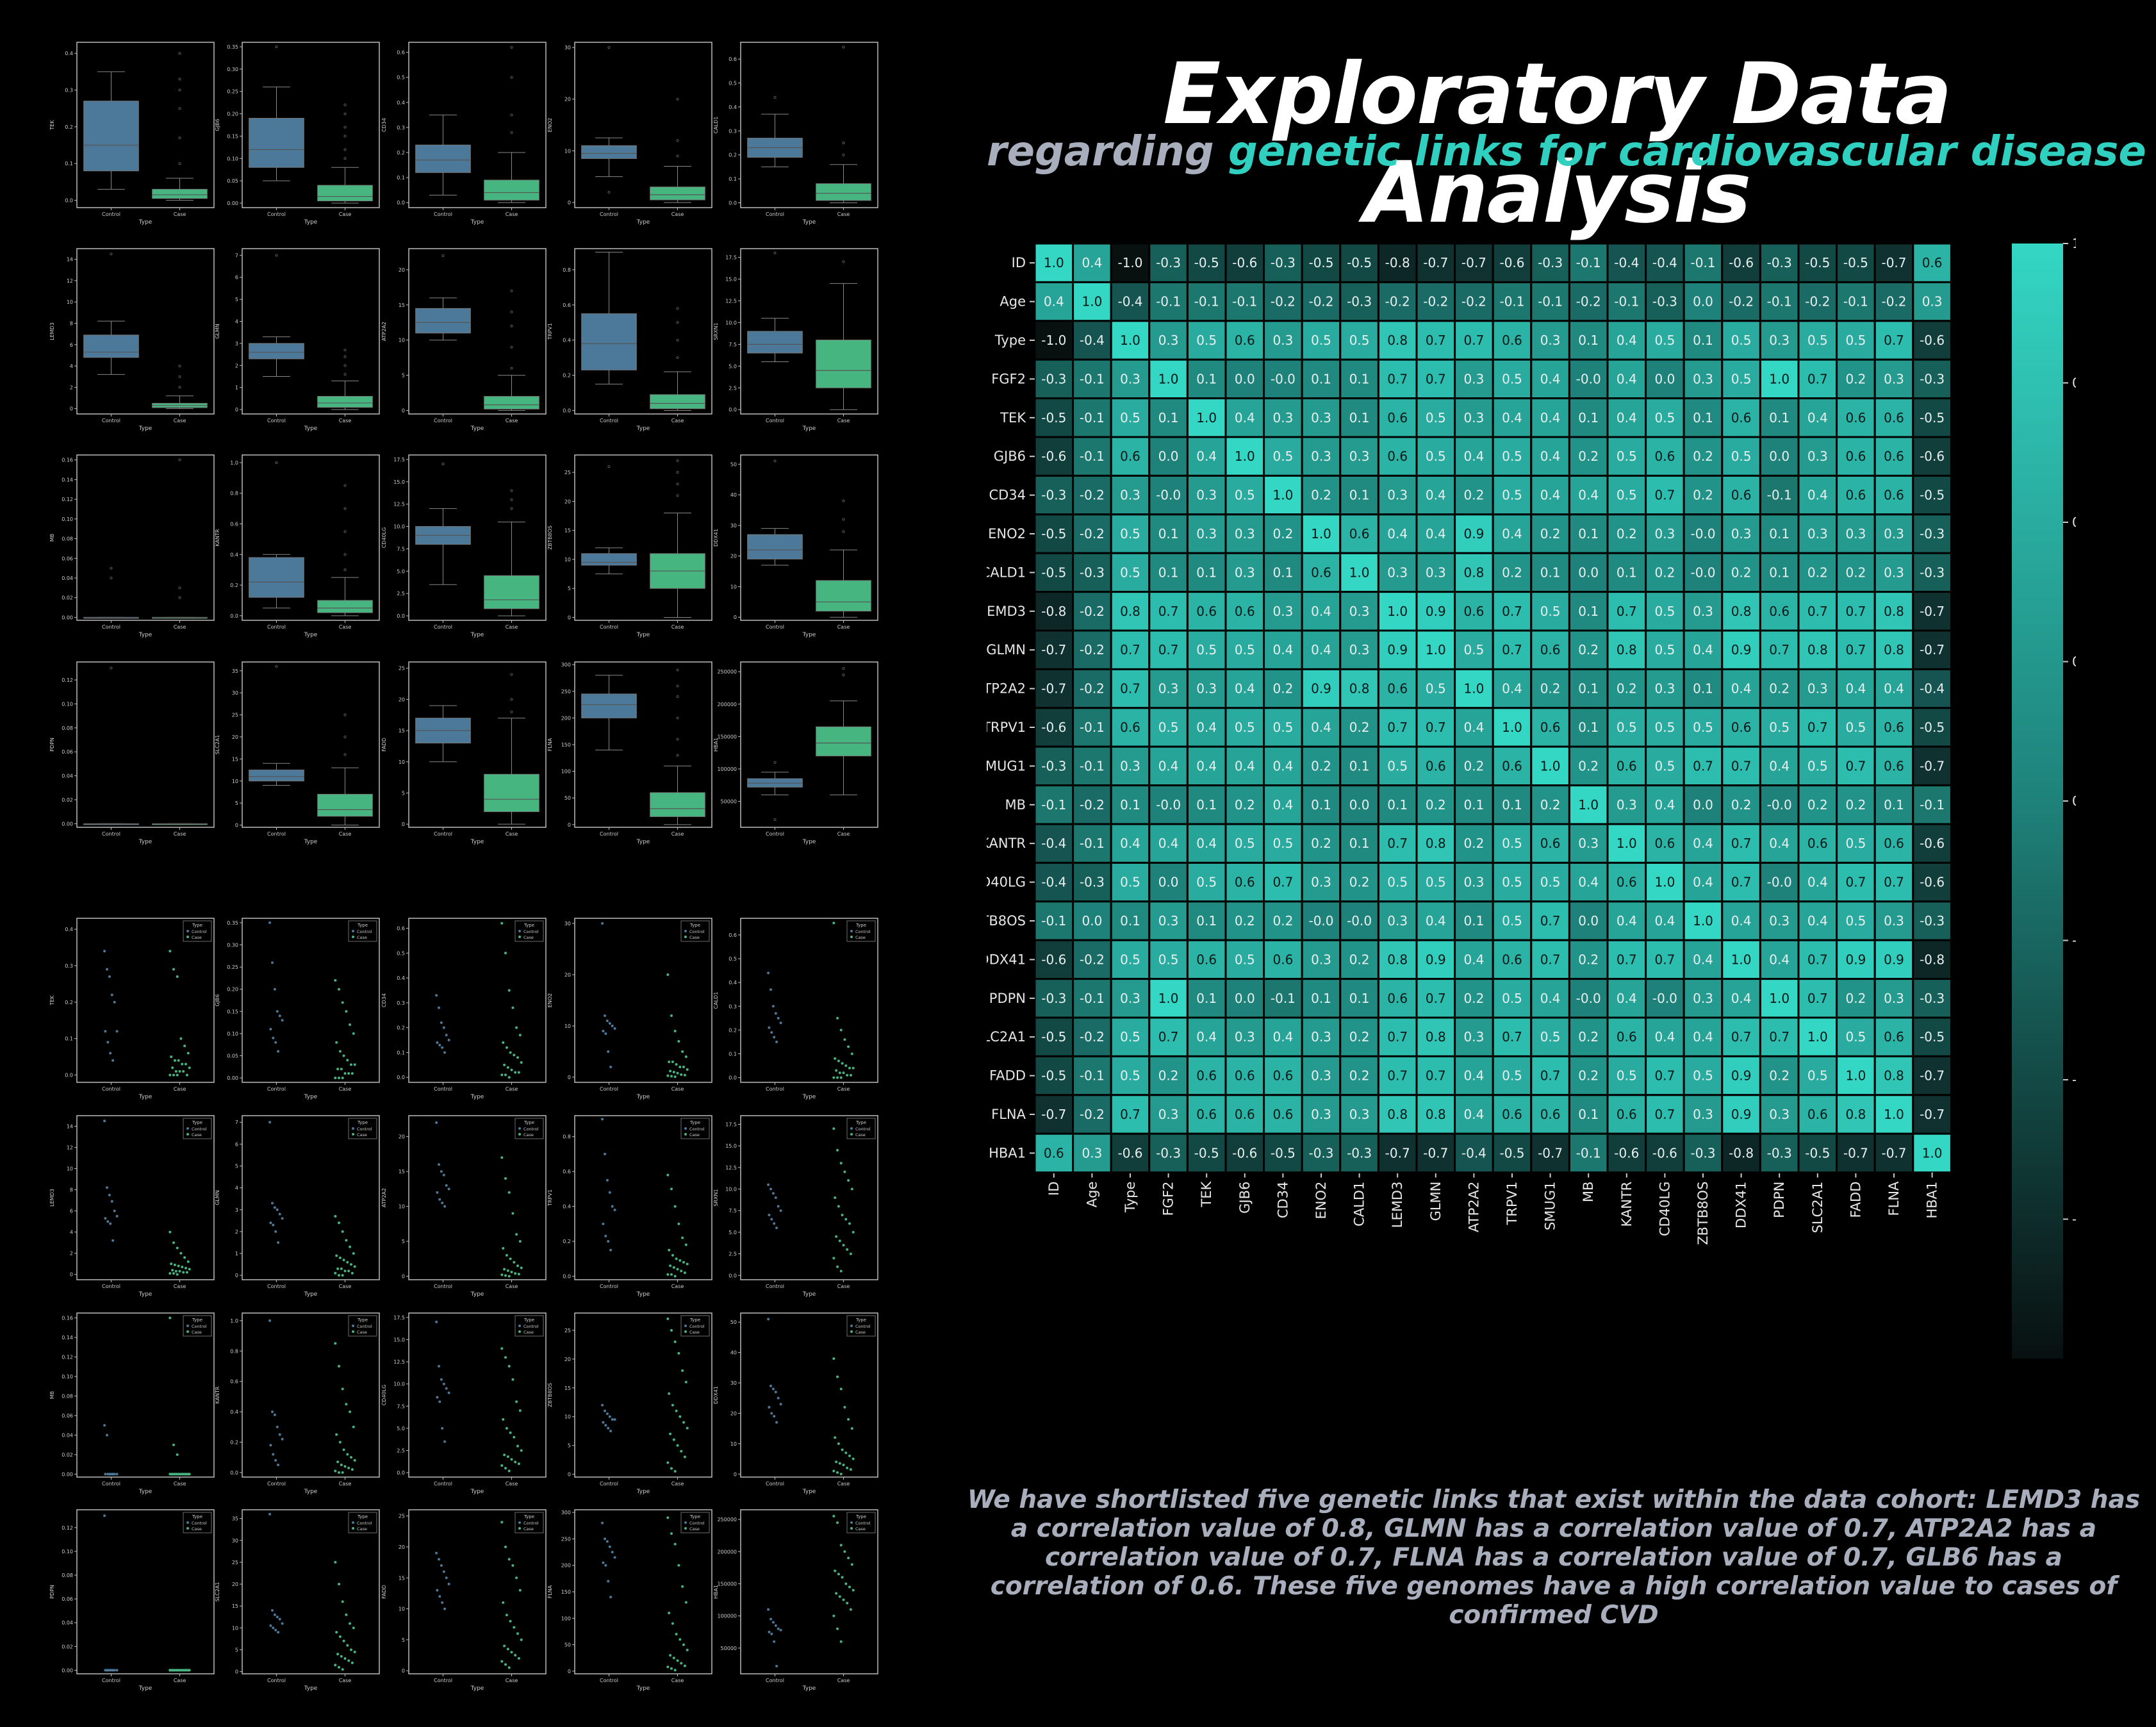  What do you see at coordinates (731, 280) in the screenshot?
I see `panel-ytick-label: 15.0` at bounding box center [731, 280].